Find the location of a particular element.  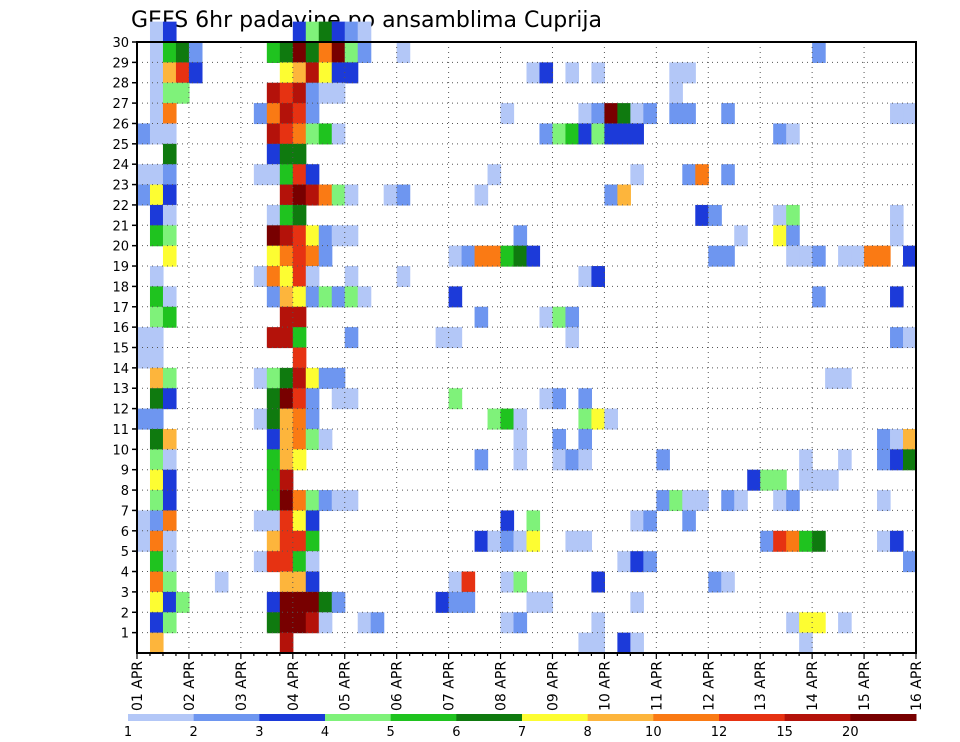

colorbar-label: 15 is located at coordinates (784, 732).